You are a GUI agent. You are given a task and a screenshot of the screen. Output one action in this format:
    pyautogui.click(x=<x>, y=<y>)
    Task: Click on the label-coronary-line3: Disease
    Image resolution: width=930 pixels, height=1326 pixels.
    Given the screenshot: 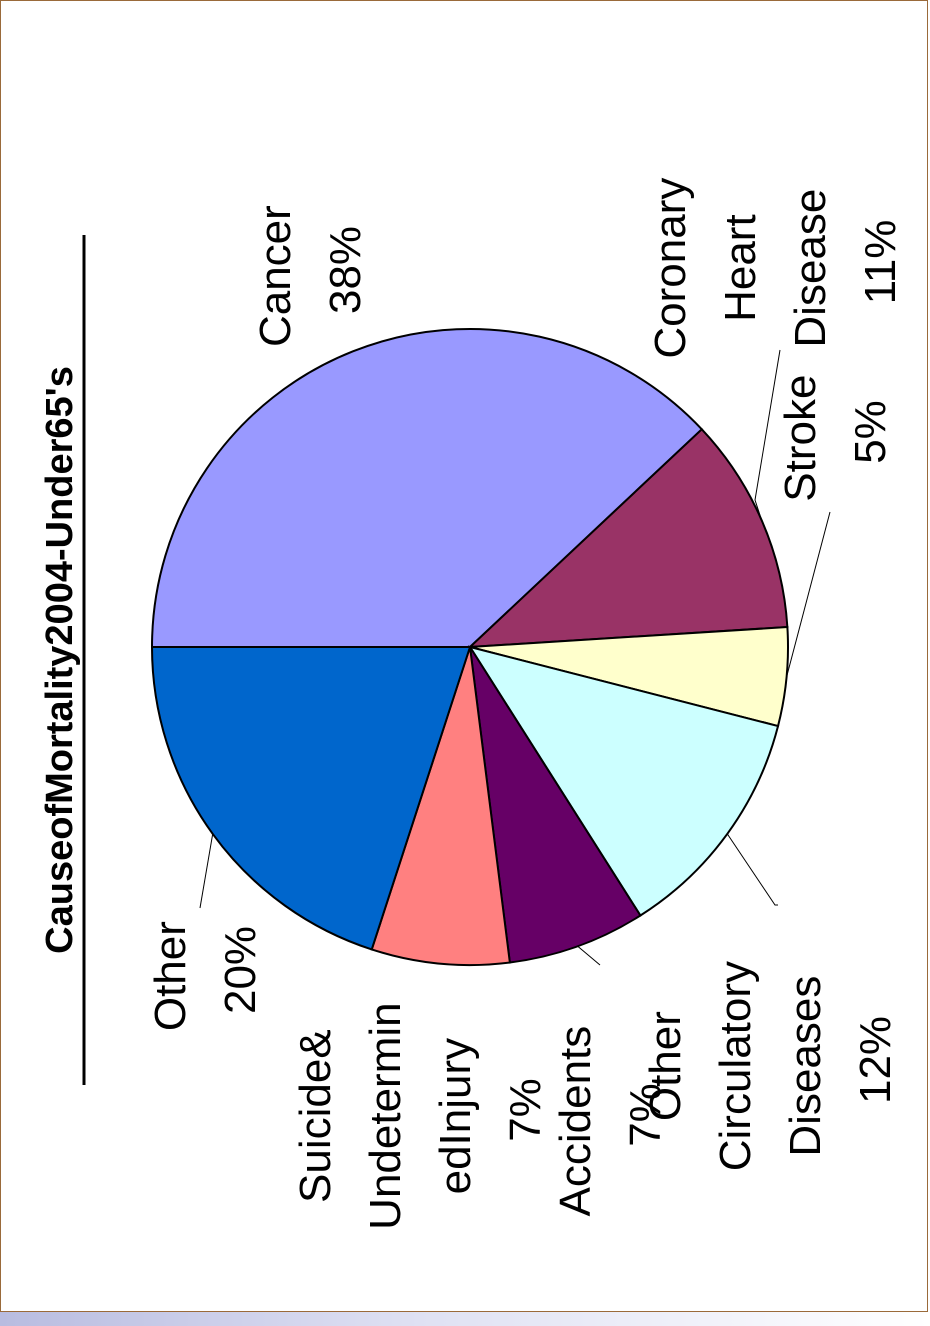 What is the action you would take?
    pyautogui.click(x=810, y=268)
    